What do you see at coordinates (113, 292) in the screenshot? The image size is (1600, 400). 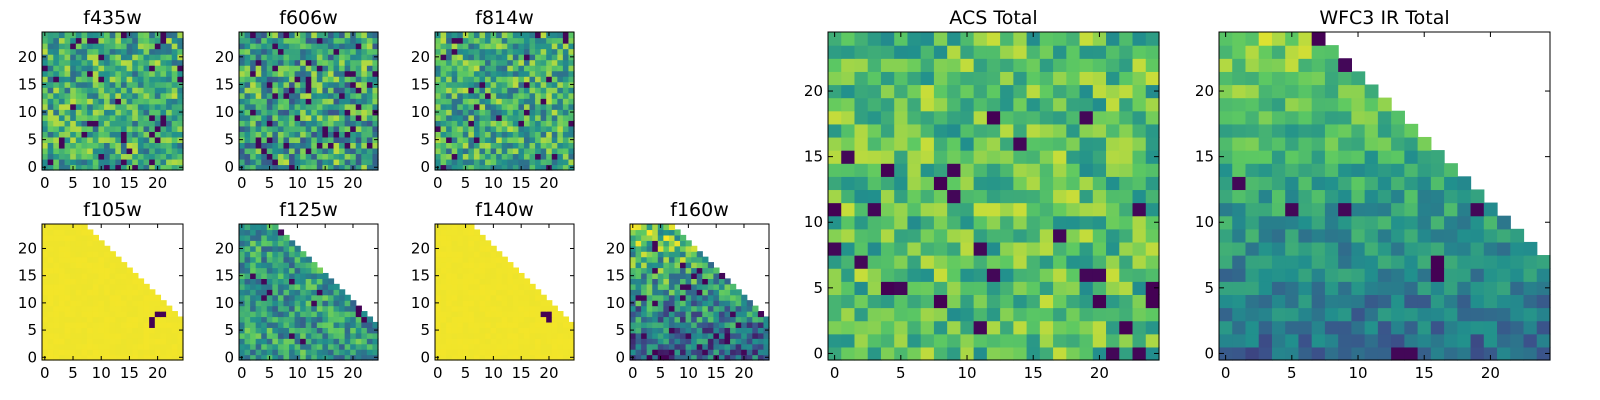 I see `heatmap-cells` at bounding box center [113, 292].